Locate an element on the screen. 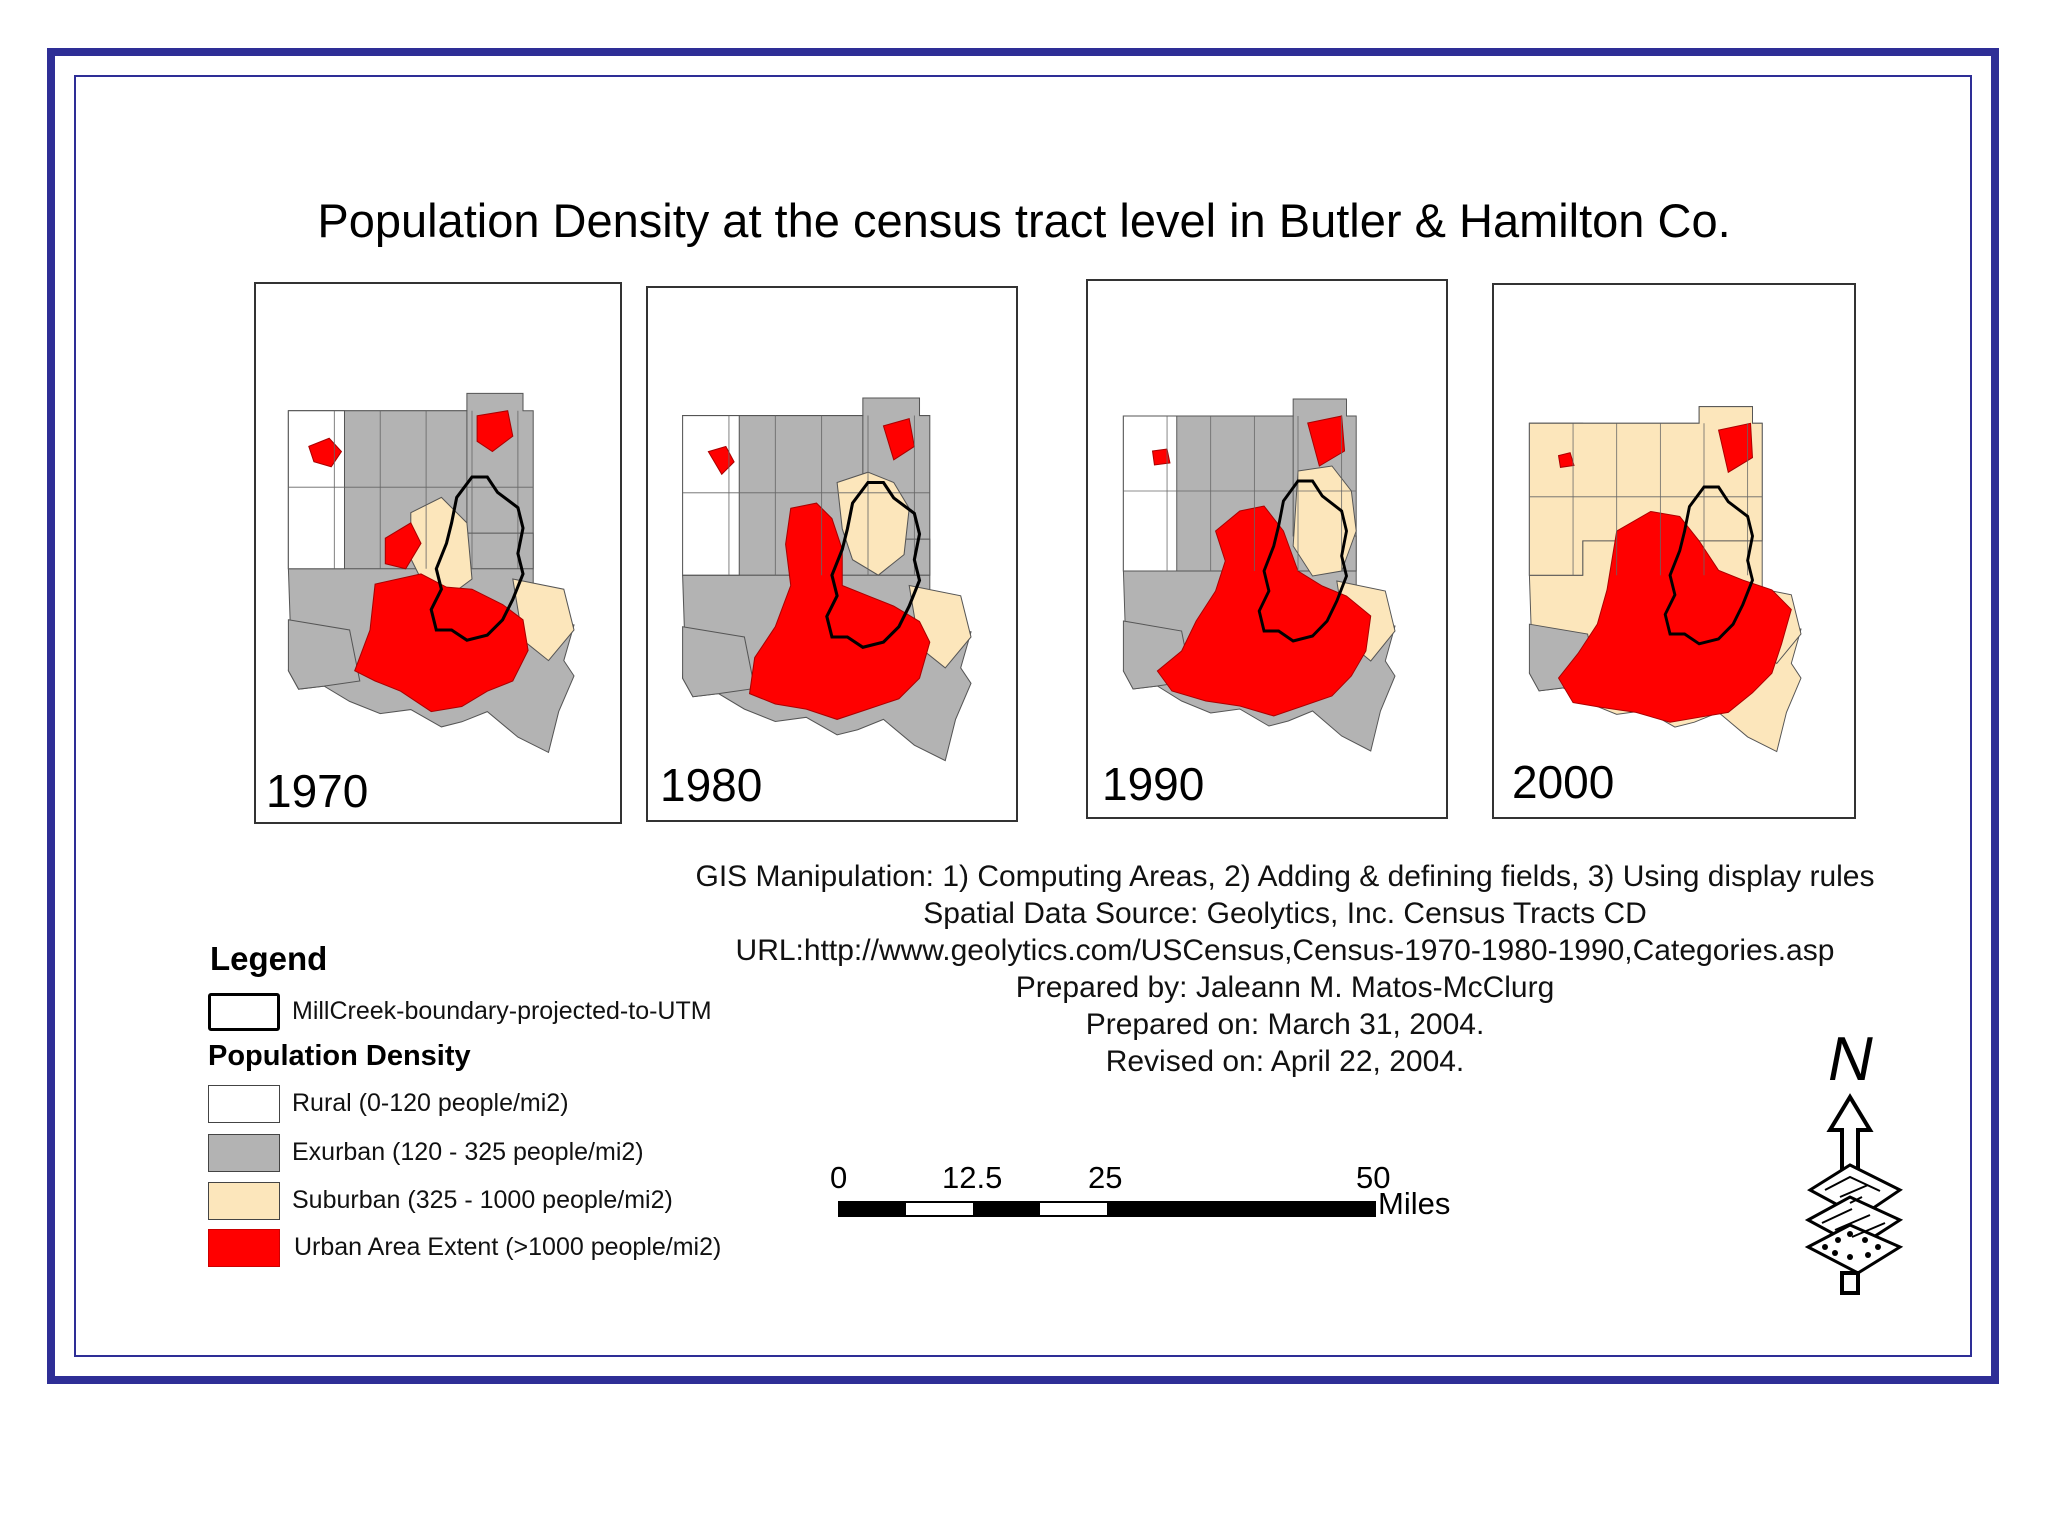 This screenshot has height=1536, width=2048. map-2000 is located at coordinates (1665, 579).